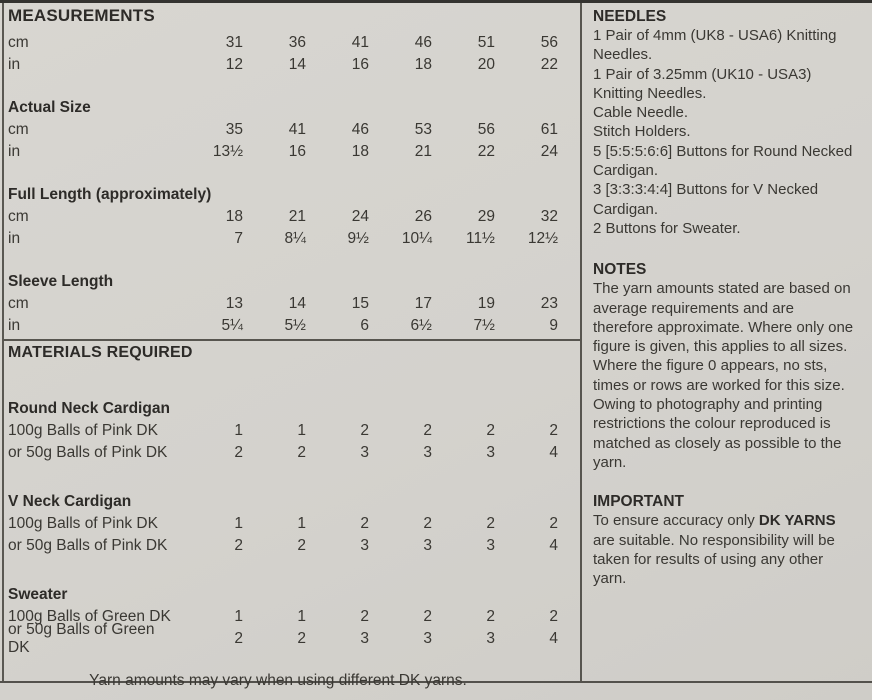 Image resolution: width=872 pixels, height=700 pixels. I want to click on list-item: Cable Needle., so click(641, 113).